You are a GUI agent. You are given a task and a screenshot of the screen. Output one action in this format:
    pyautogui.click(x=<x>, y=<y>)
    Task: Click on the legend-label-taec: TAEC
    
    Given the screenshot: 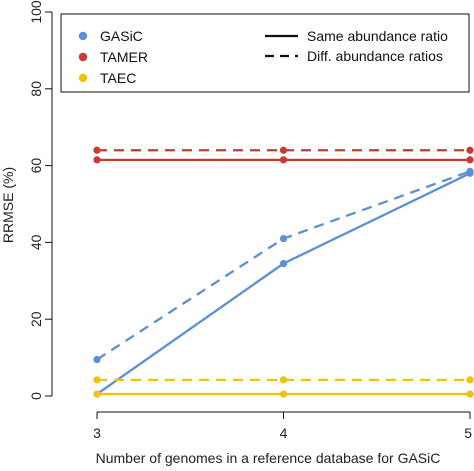 What is the action you would take?
    pyautogui.click(x=118, y=78)
    